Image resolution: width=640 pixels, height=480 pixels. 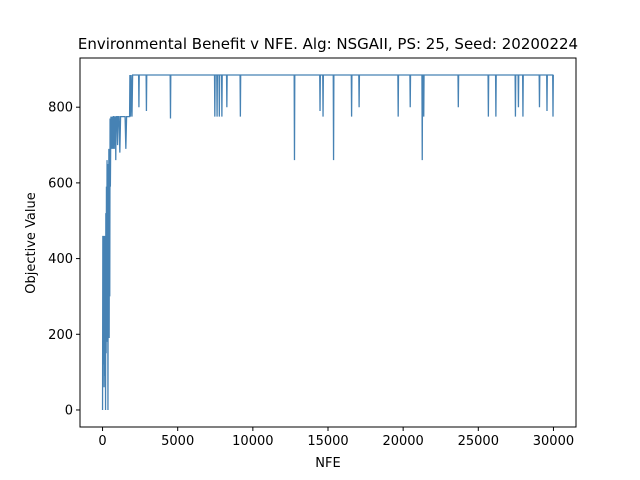 I want to click on y-tick-label: 400, so click(x=60, y=259).